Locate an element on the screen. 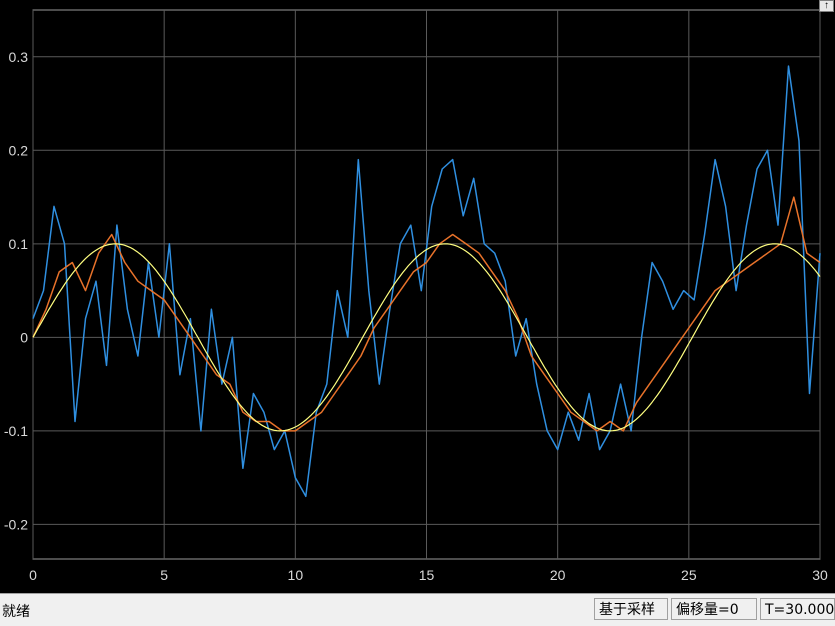 The height and width of the screenshot is (626, 835). y-tick-label: -0.2 is located at coordinates (16, 524).